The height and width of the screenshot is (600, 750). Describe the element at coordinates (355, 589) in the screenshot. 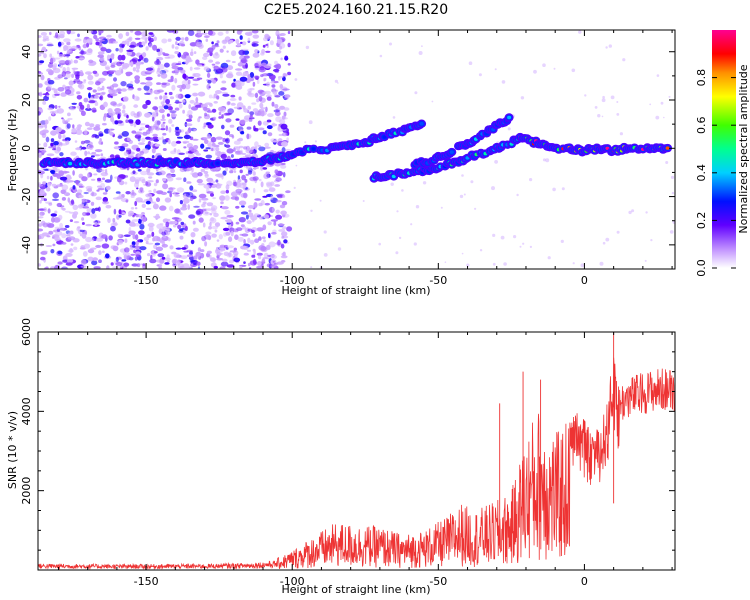

I see `snr-x-label: Height of straight line (km)` at that location.